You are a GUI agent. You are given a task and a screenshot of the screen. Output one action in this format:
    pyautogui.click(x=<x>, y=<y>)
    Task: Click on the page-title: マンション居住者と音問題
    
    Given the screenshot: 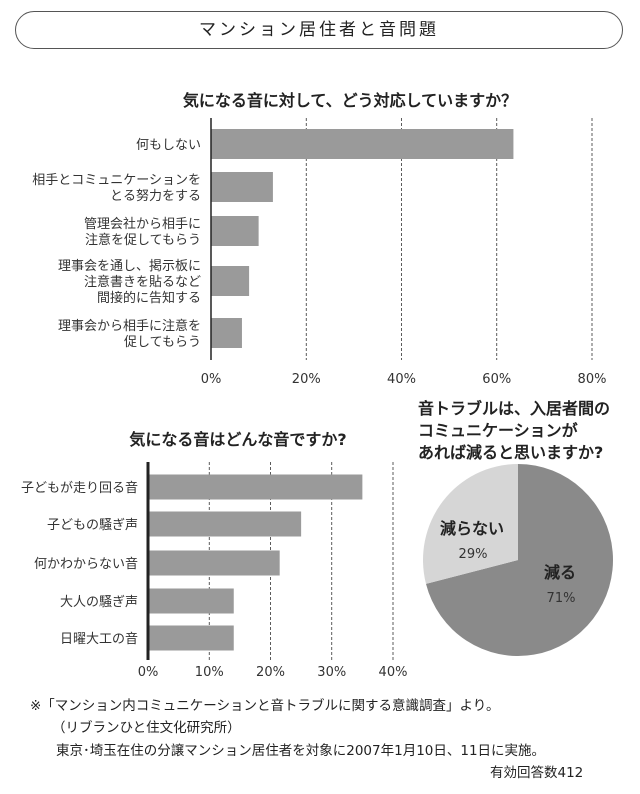 What is the action you would take?
    pyautogui.click(x=319, y=30)
    